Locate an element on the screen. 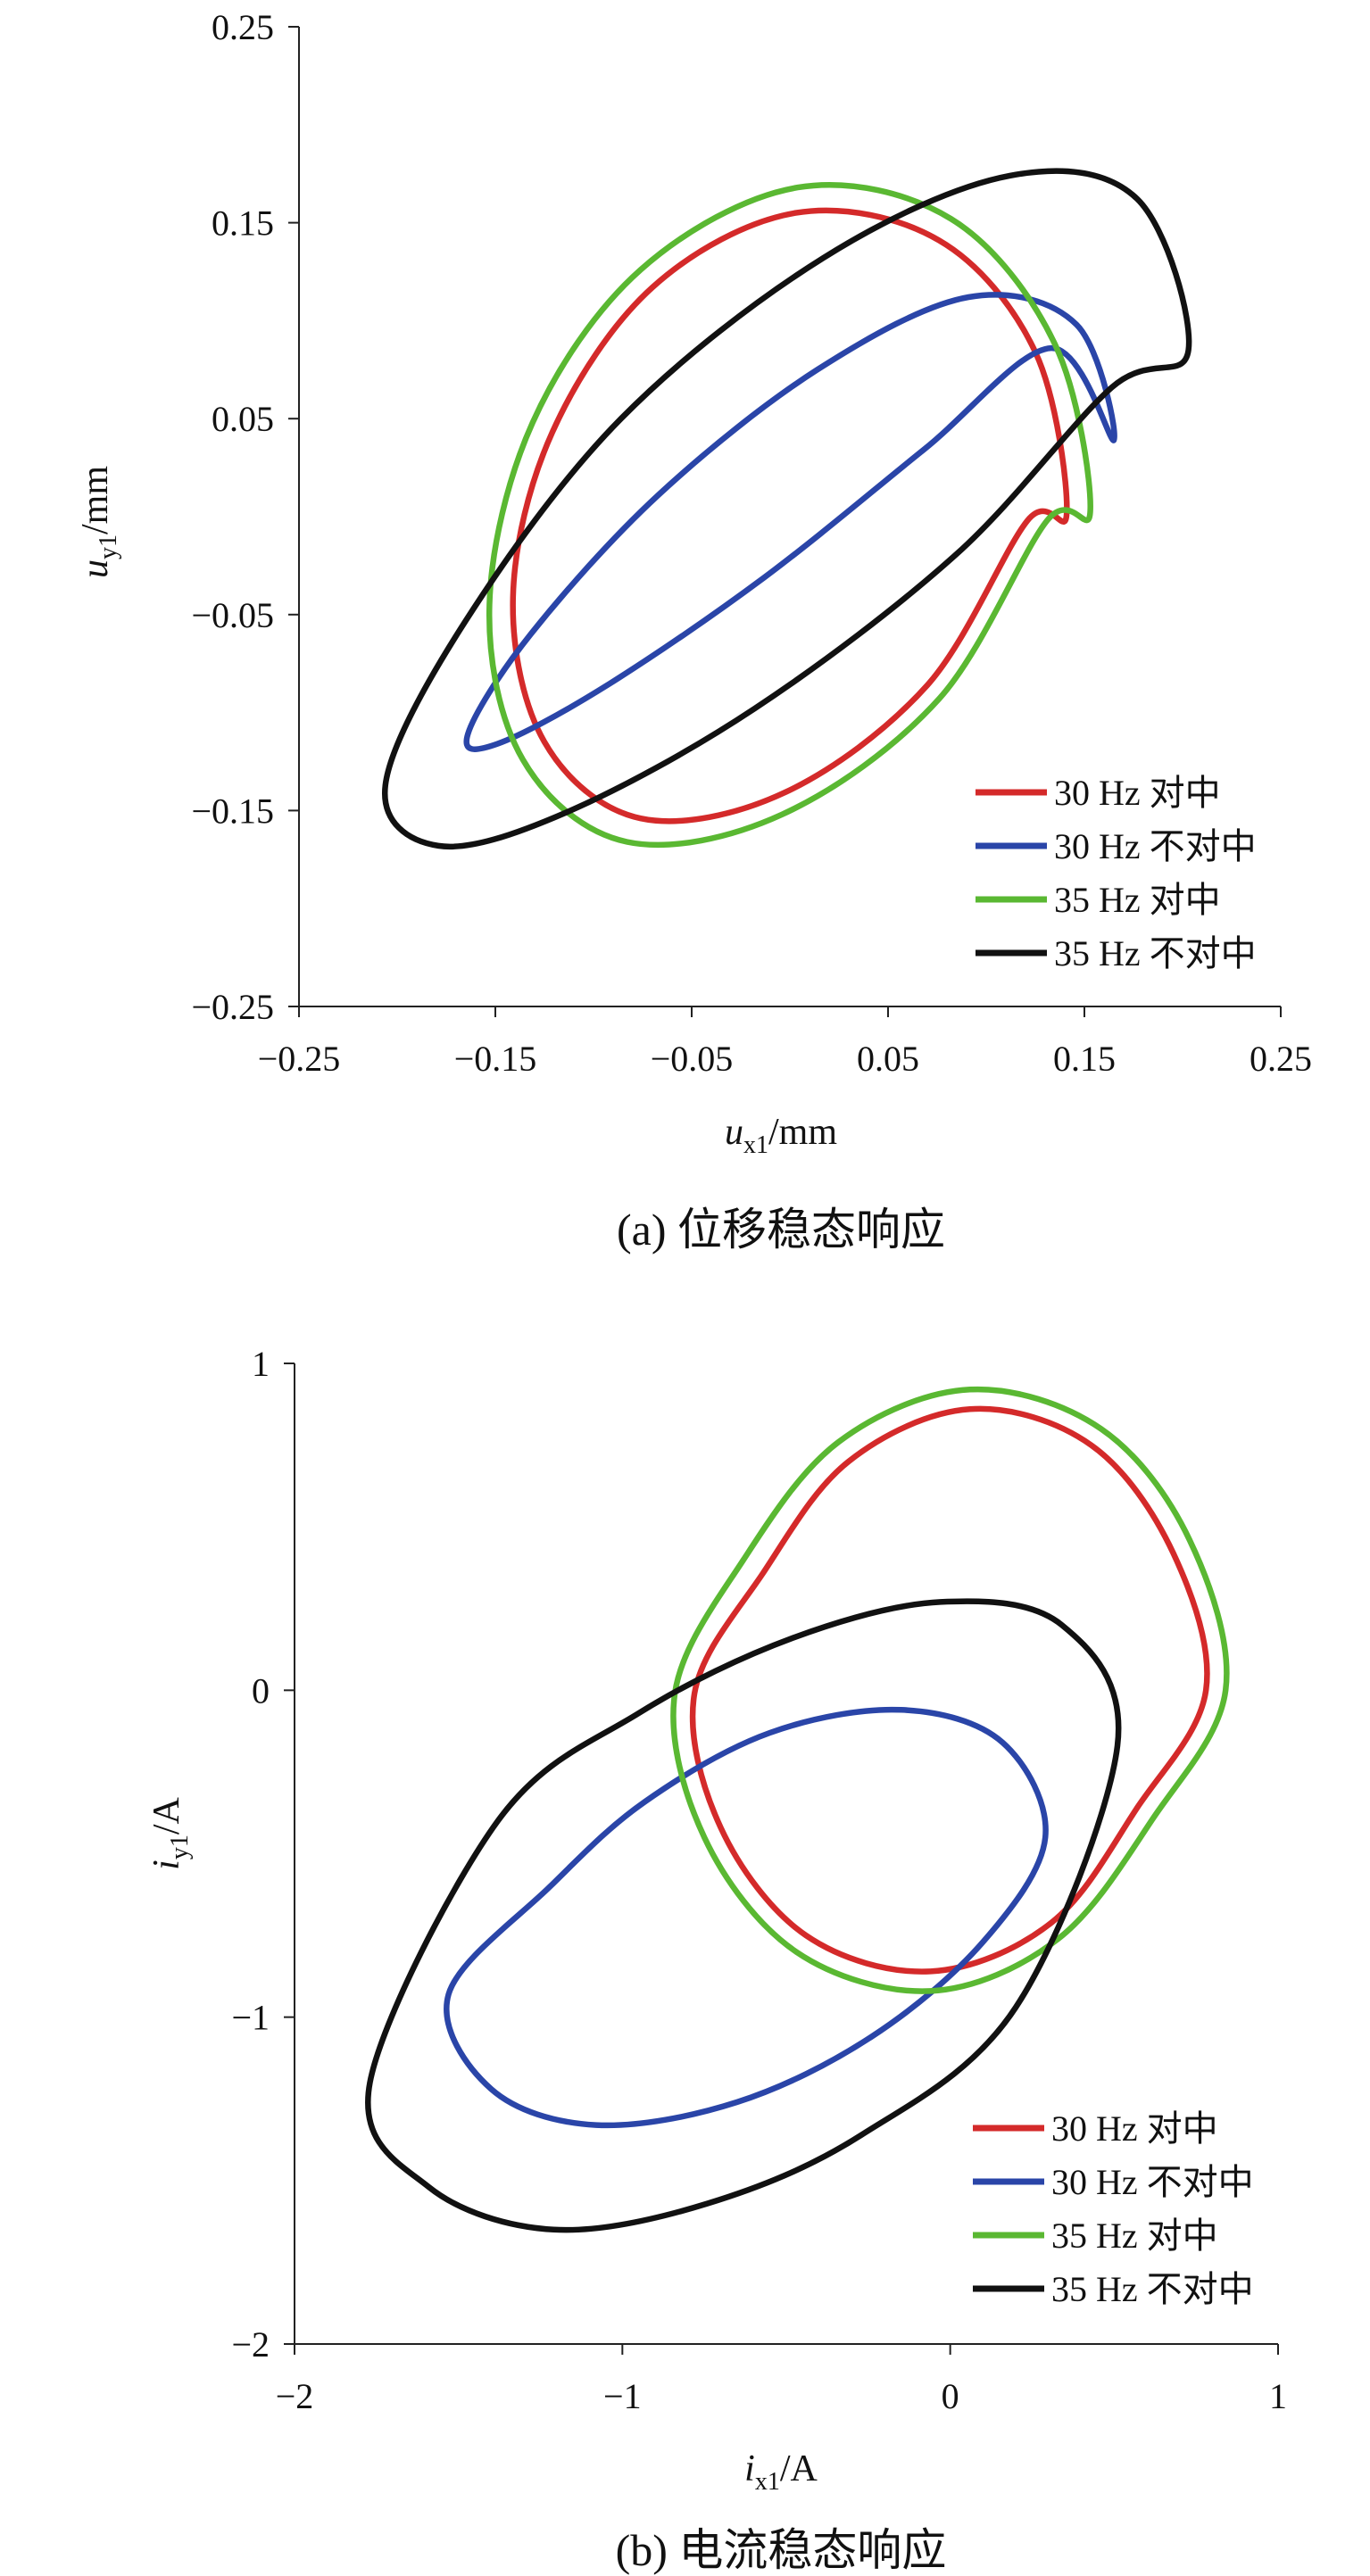 The width and height of the screenshot is (1370, 2576). chart-b-x-tick-labels: −2 −1 0 1 is located at coordinates (781, 2396).